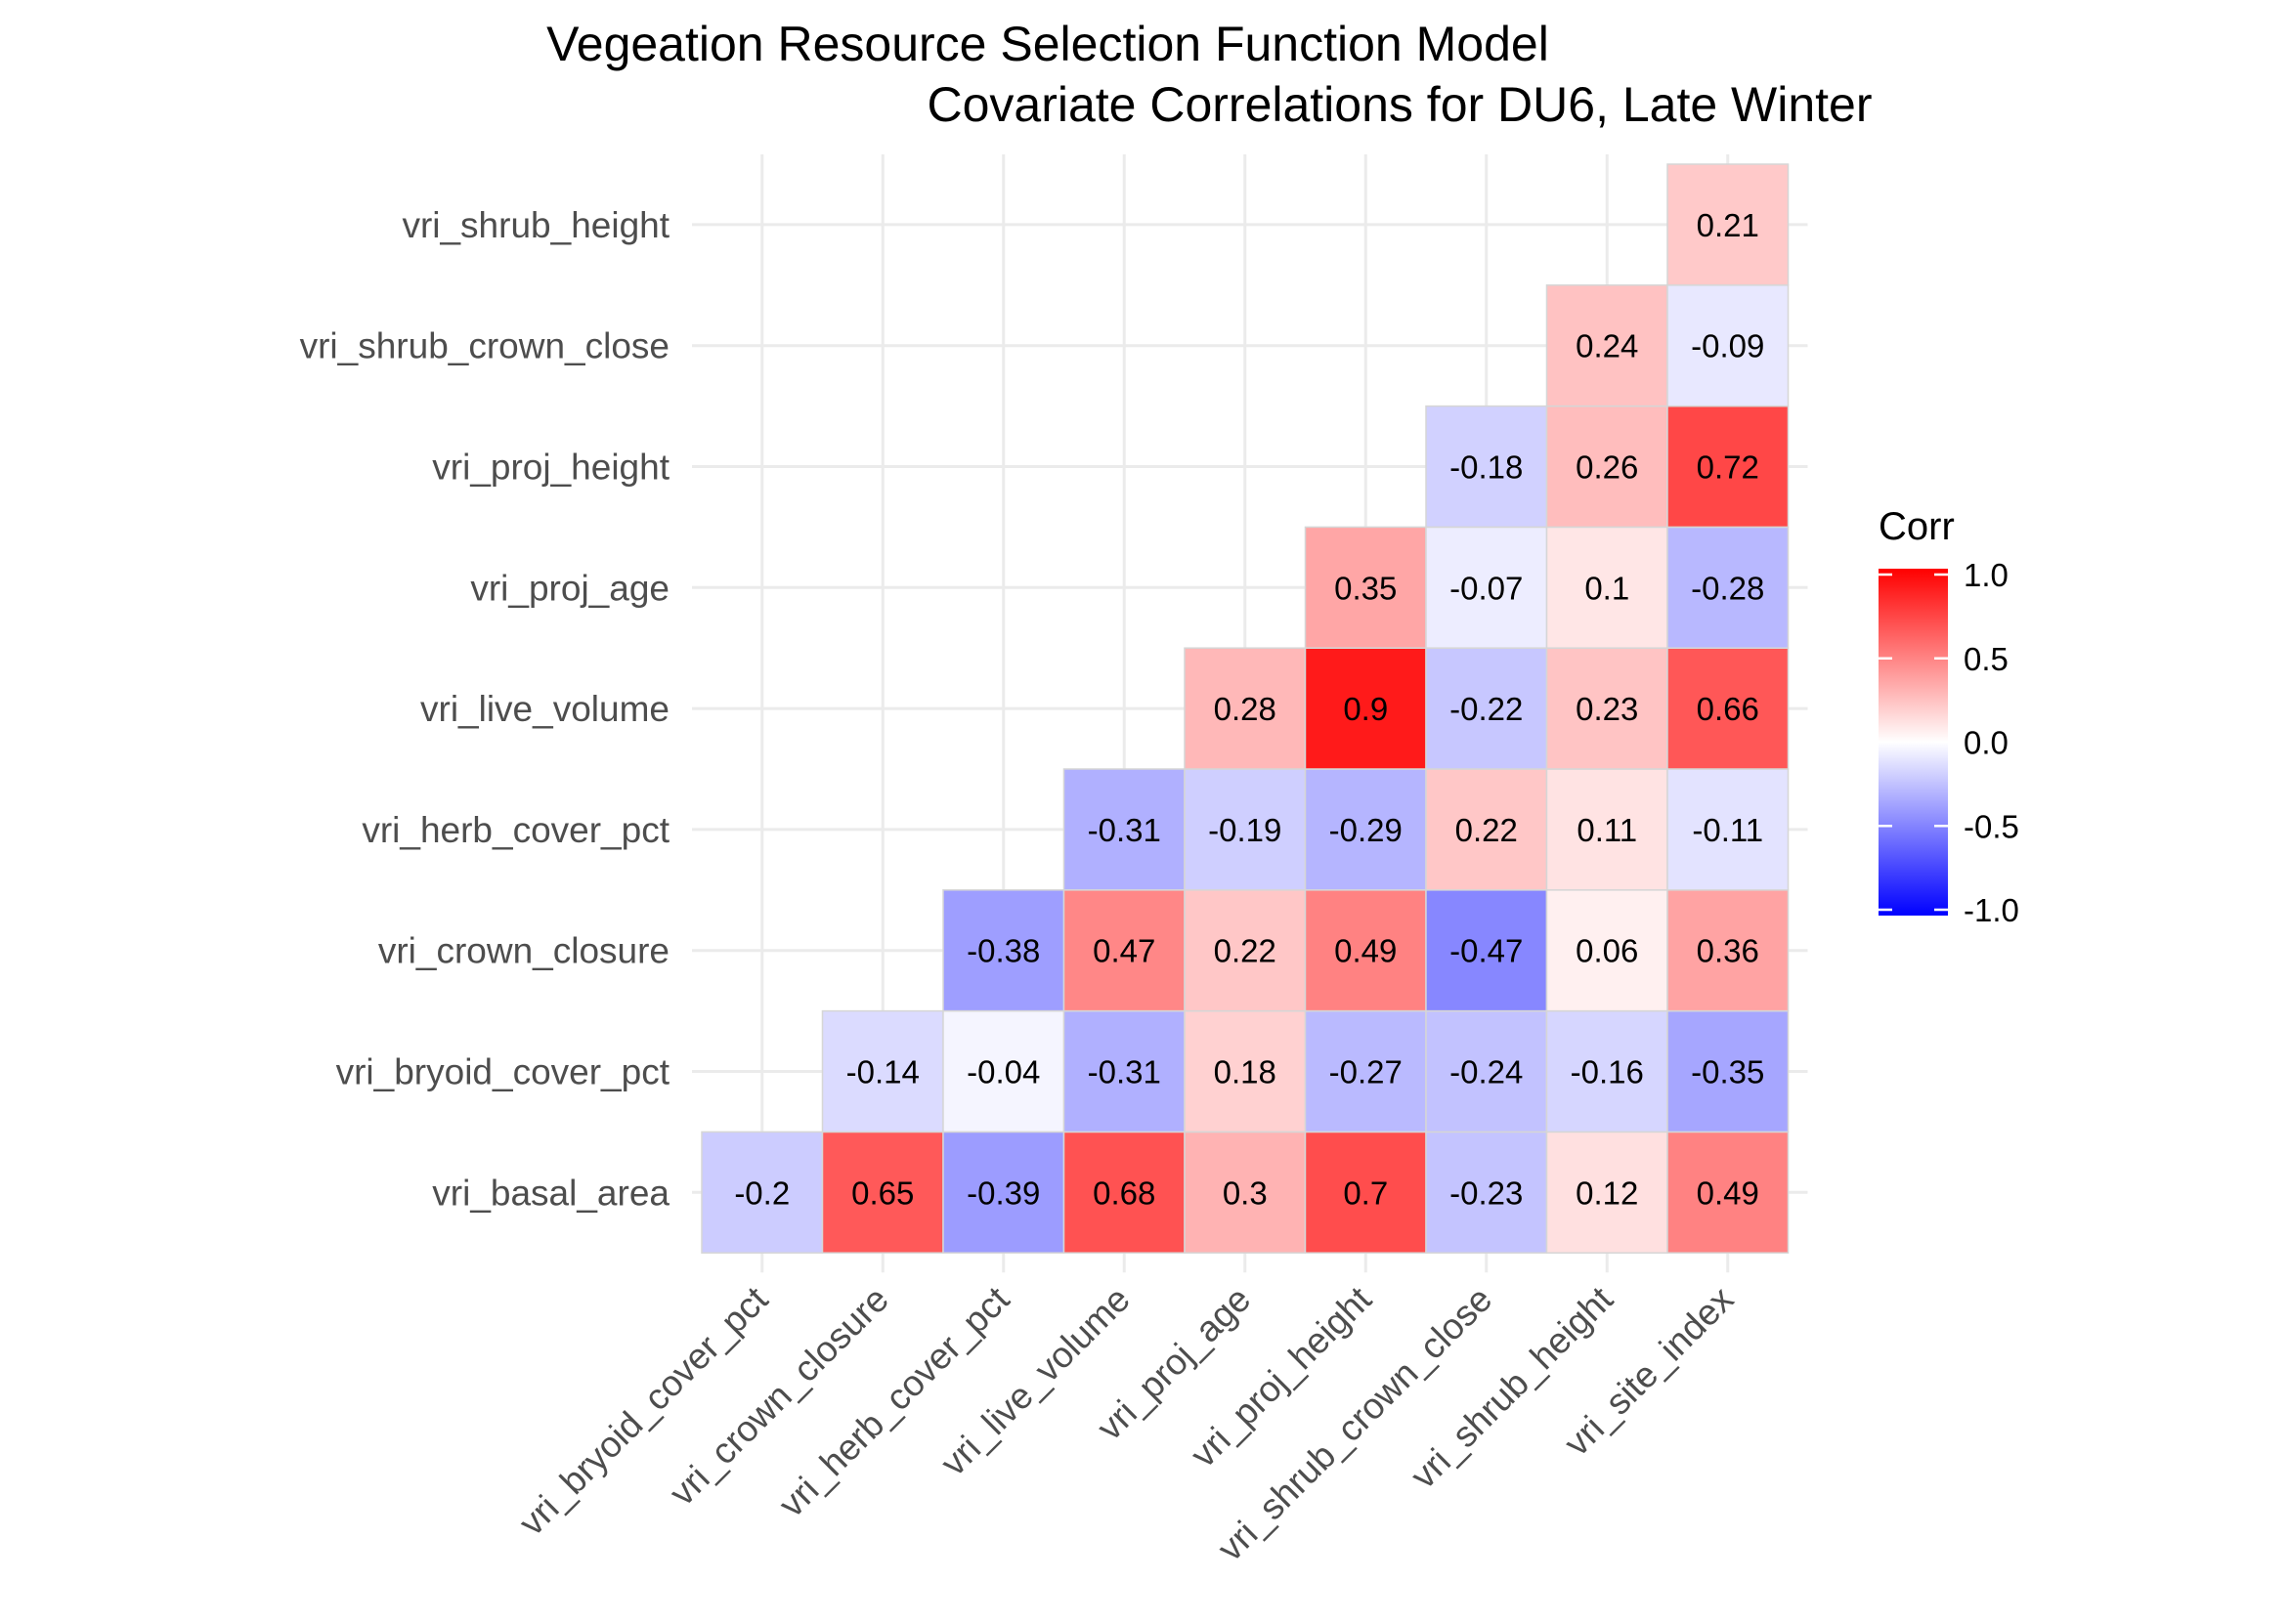 The width and height of the screenshot is (2290, 1624). I want to click on y-tick-label: vri_crown_closure, so click(524, 951).